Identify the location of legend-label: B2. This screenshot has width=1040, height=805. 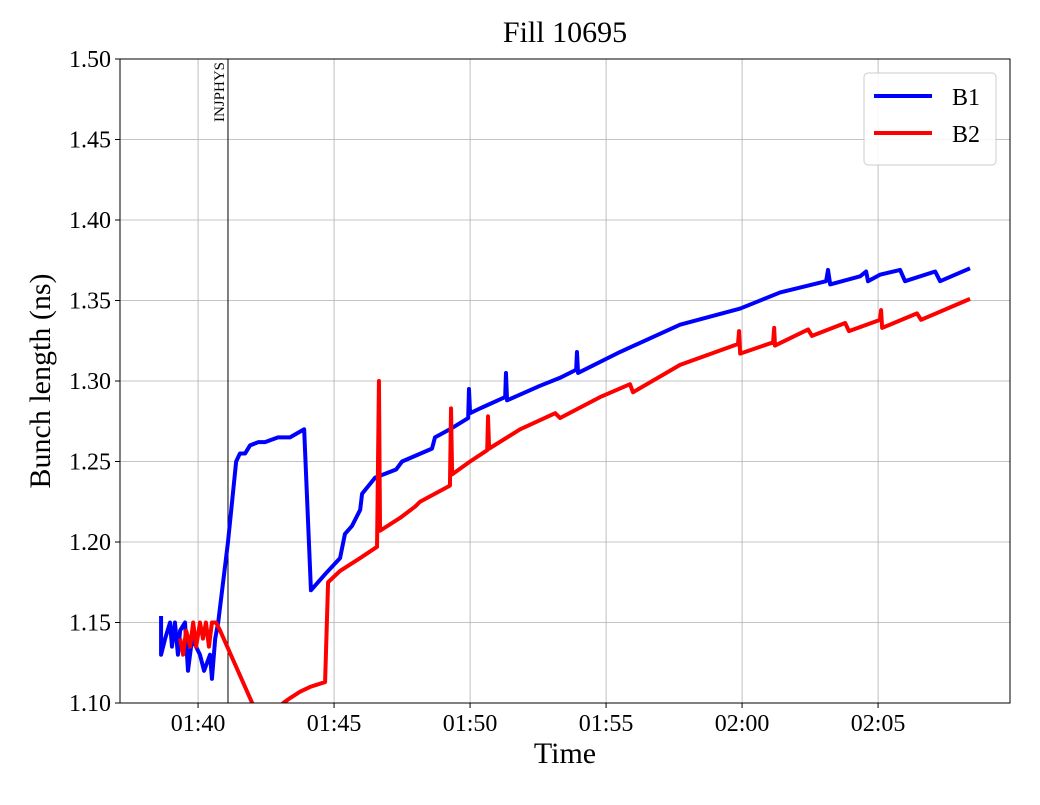
(966, 135).